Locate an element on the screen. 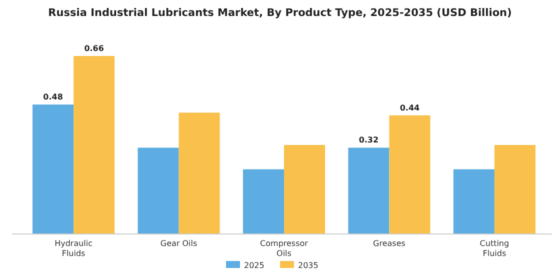  x-tick-label: Gear Oils is located at coordinates (179, 243).